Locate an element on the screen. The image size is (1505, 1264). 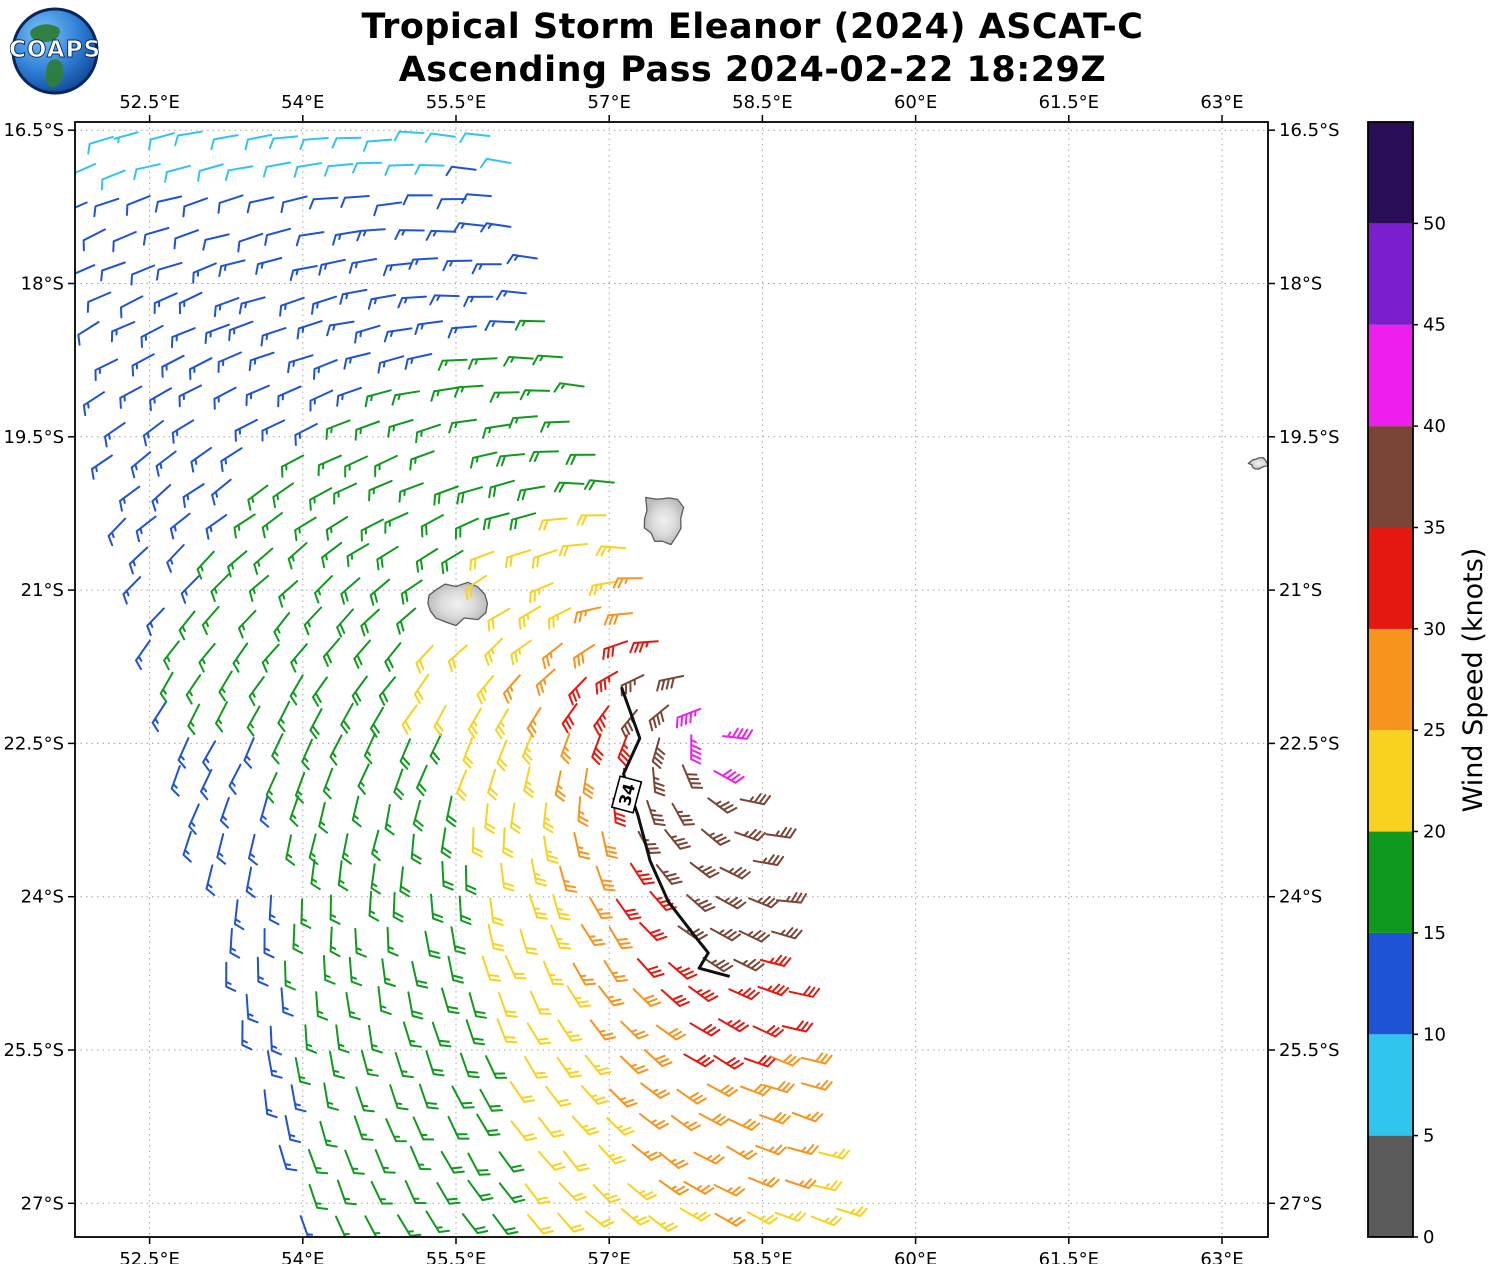
colorbar-tick-label: 10 is located at coordinates (1434, 1034).